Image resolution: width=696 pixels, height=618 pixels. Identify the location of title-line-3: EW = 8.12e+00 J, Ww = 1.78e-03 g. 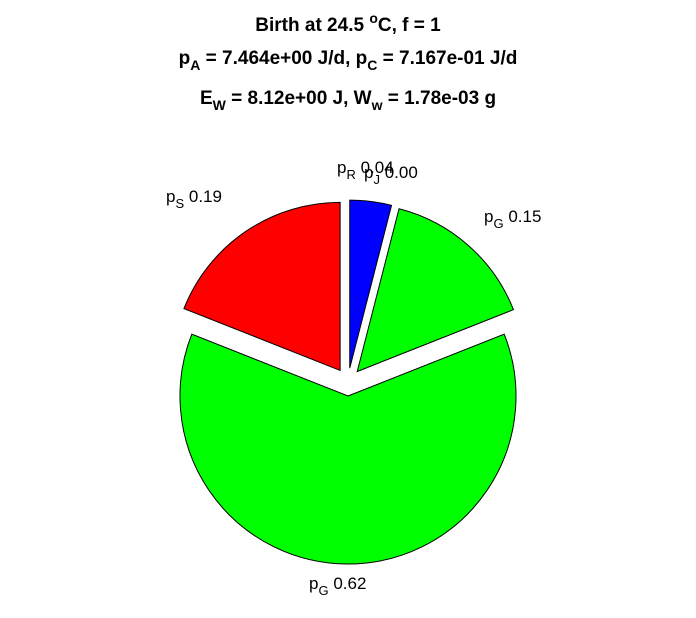
(348, 100).